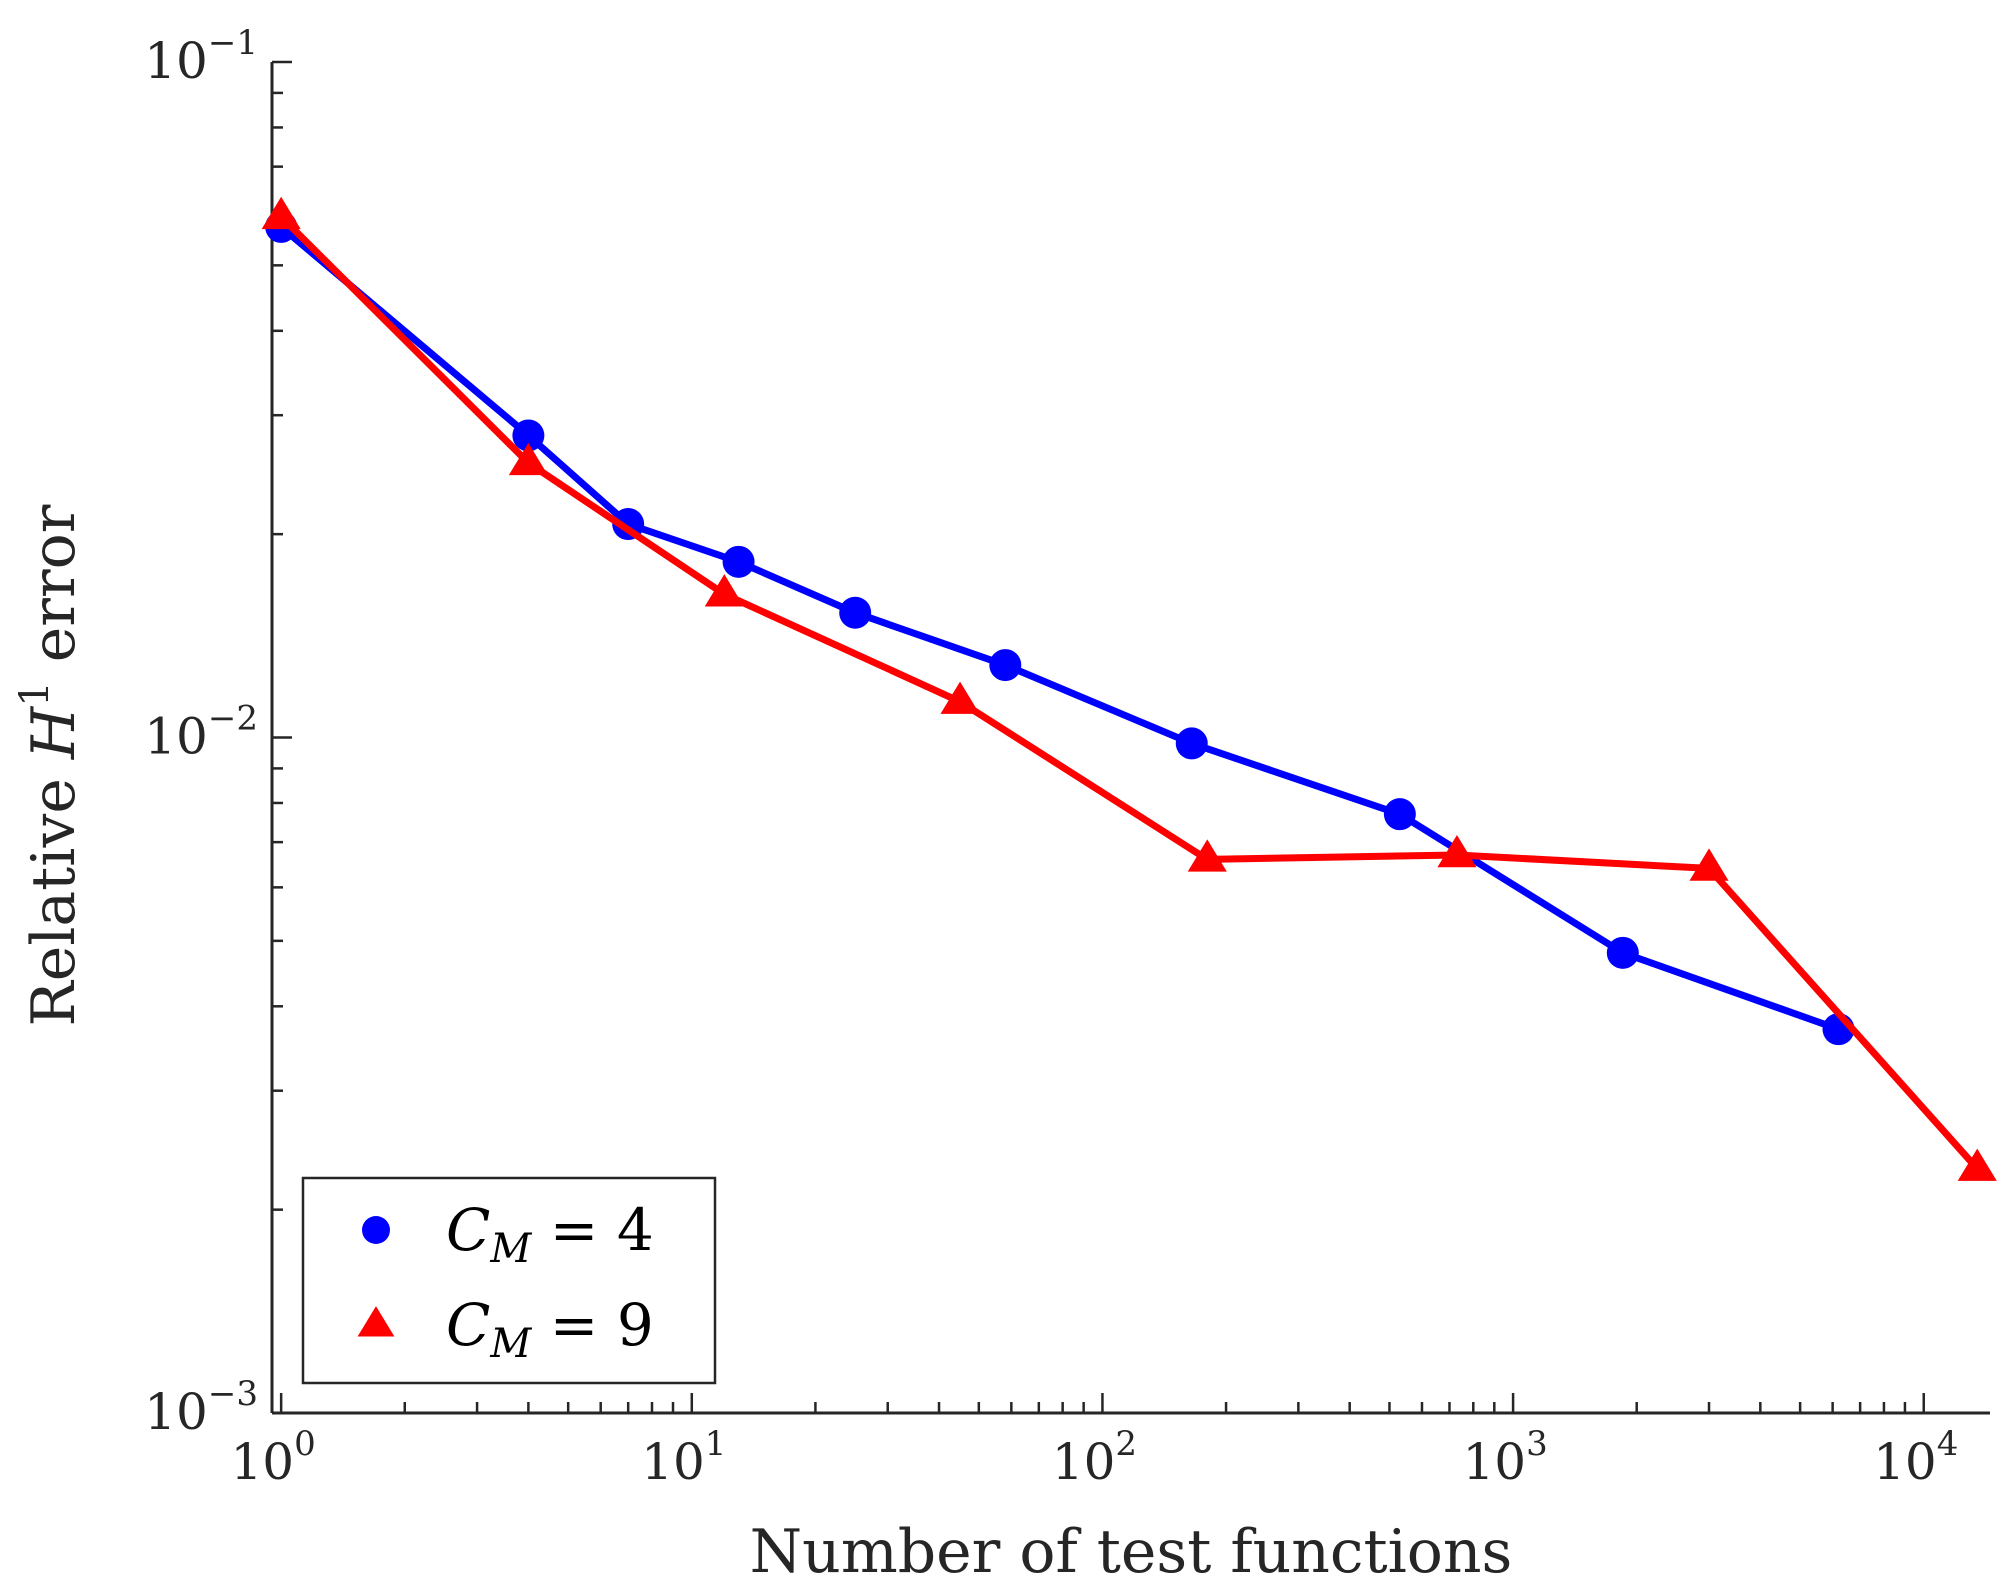 The image size is (2008, 1590). What do you see at coordinates (201, 56) in the screenshot?
I see `y-tick-label: 10⁻¹` at bounding box center [201, 56].